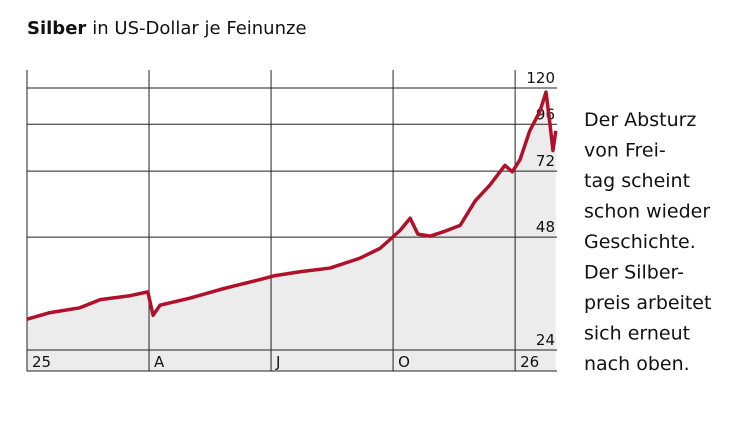 This screenshot has width=750, height=425. I want to click on x-tick-label: 25, so click(41, 362).